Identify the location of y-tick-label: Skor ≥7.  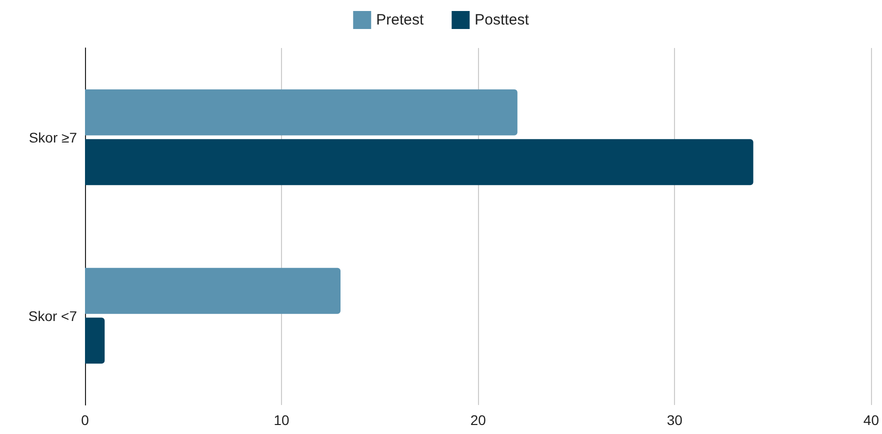
(53, 137).